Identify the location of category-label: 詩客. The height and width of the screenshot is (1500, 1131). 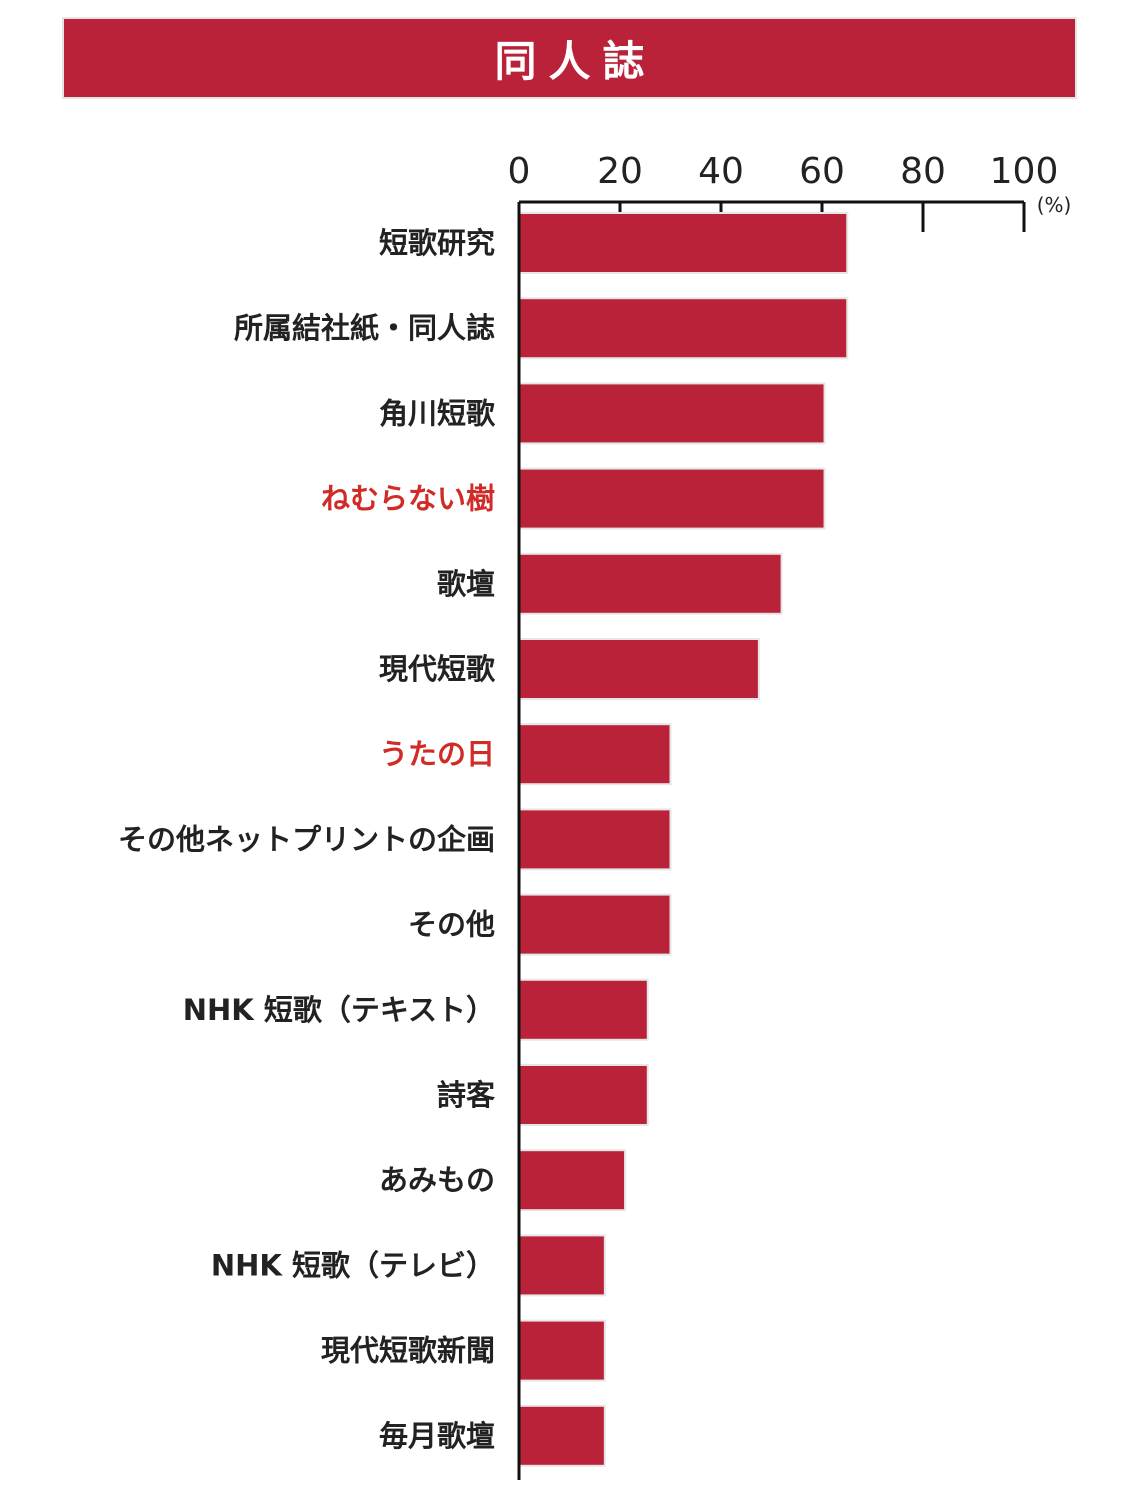
(466, 1095).